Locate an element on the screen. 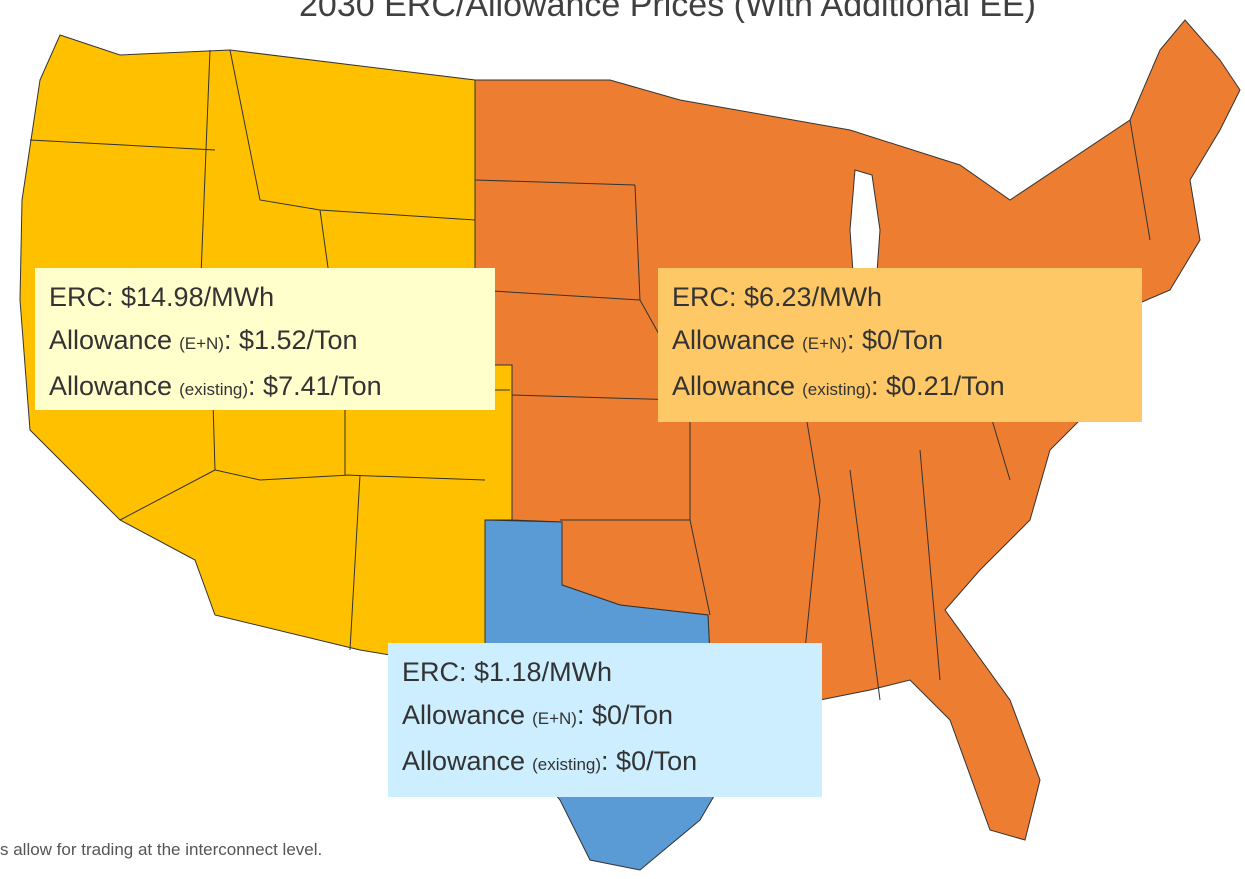  erc-price: ERC: $1.18/MWh is located at coordinates (507, 672).